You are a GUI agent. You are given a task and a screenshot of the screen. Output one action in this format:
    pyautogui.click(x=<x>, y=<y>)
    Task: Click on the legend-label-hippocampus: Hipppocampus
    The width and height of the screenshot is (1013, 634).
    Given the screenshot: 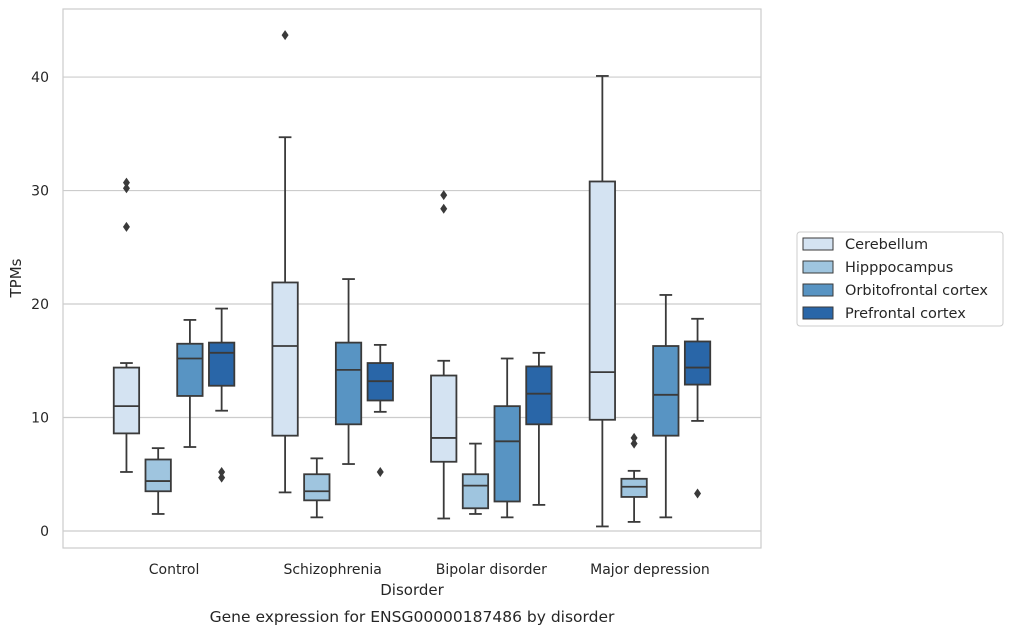 What is the action you would take?
    pyautogui.click(x=899, y=268)
    